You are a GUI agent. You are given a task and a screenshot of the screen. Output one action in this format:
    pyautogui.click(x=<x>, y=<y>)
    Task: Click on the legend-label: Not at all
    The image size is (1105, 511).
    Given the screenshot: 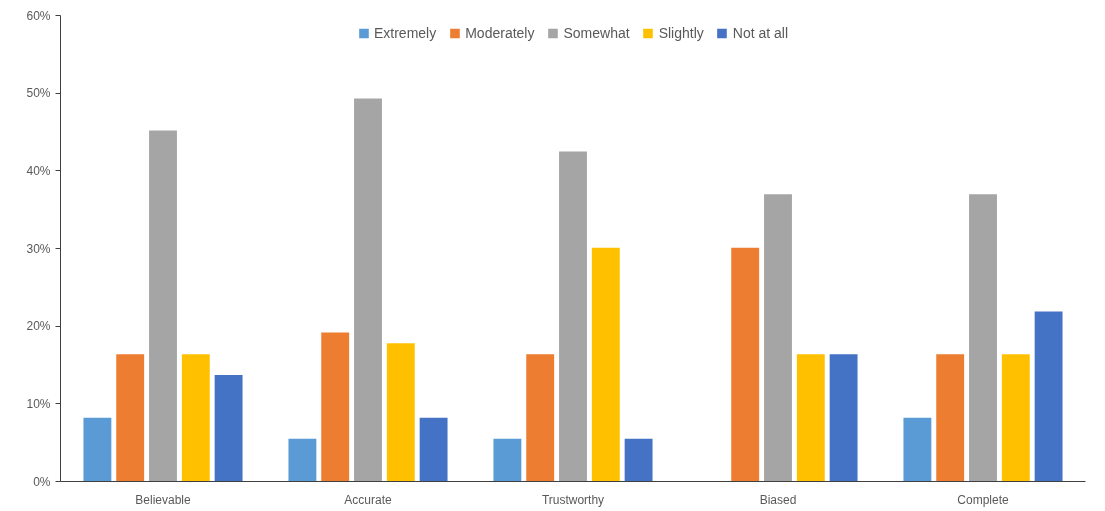 What is the action you would take?
    pyautogui.click(x=760, y=33)
    